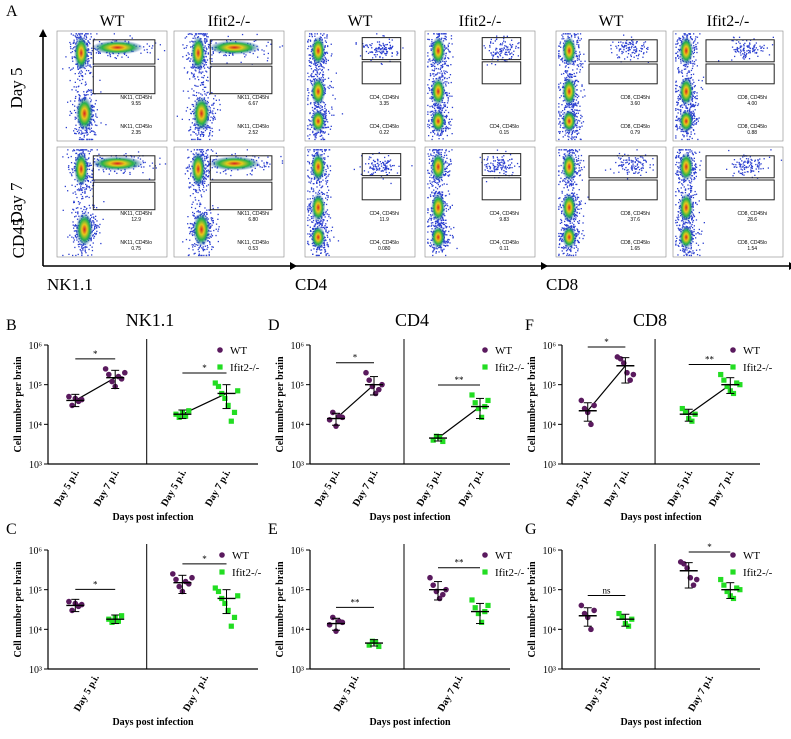  I want to click on y-marker-label: CD45, so click(18, 238).